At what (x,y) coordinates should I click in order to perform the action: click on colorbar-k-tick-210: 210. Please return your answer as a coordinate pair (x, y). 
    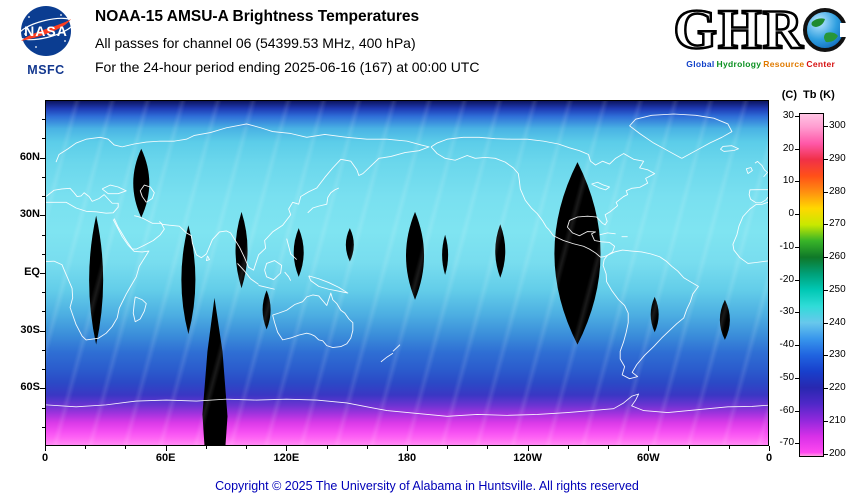
    Looking at the image, I should click on (837, 420).